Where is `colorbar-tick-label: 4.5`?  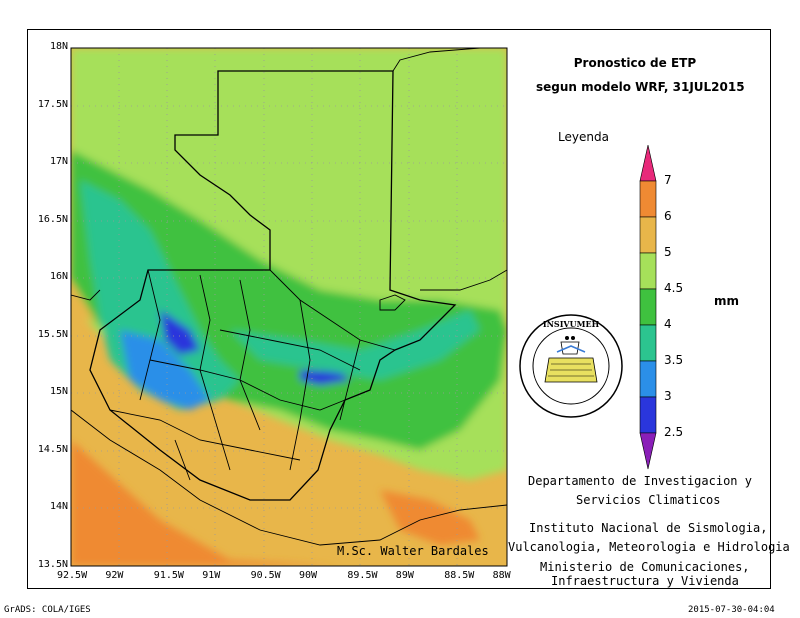 colorbar-tick-label: 4.5 is located at coordinates (674, 288).